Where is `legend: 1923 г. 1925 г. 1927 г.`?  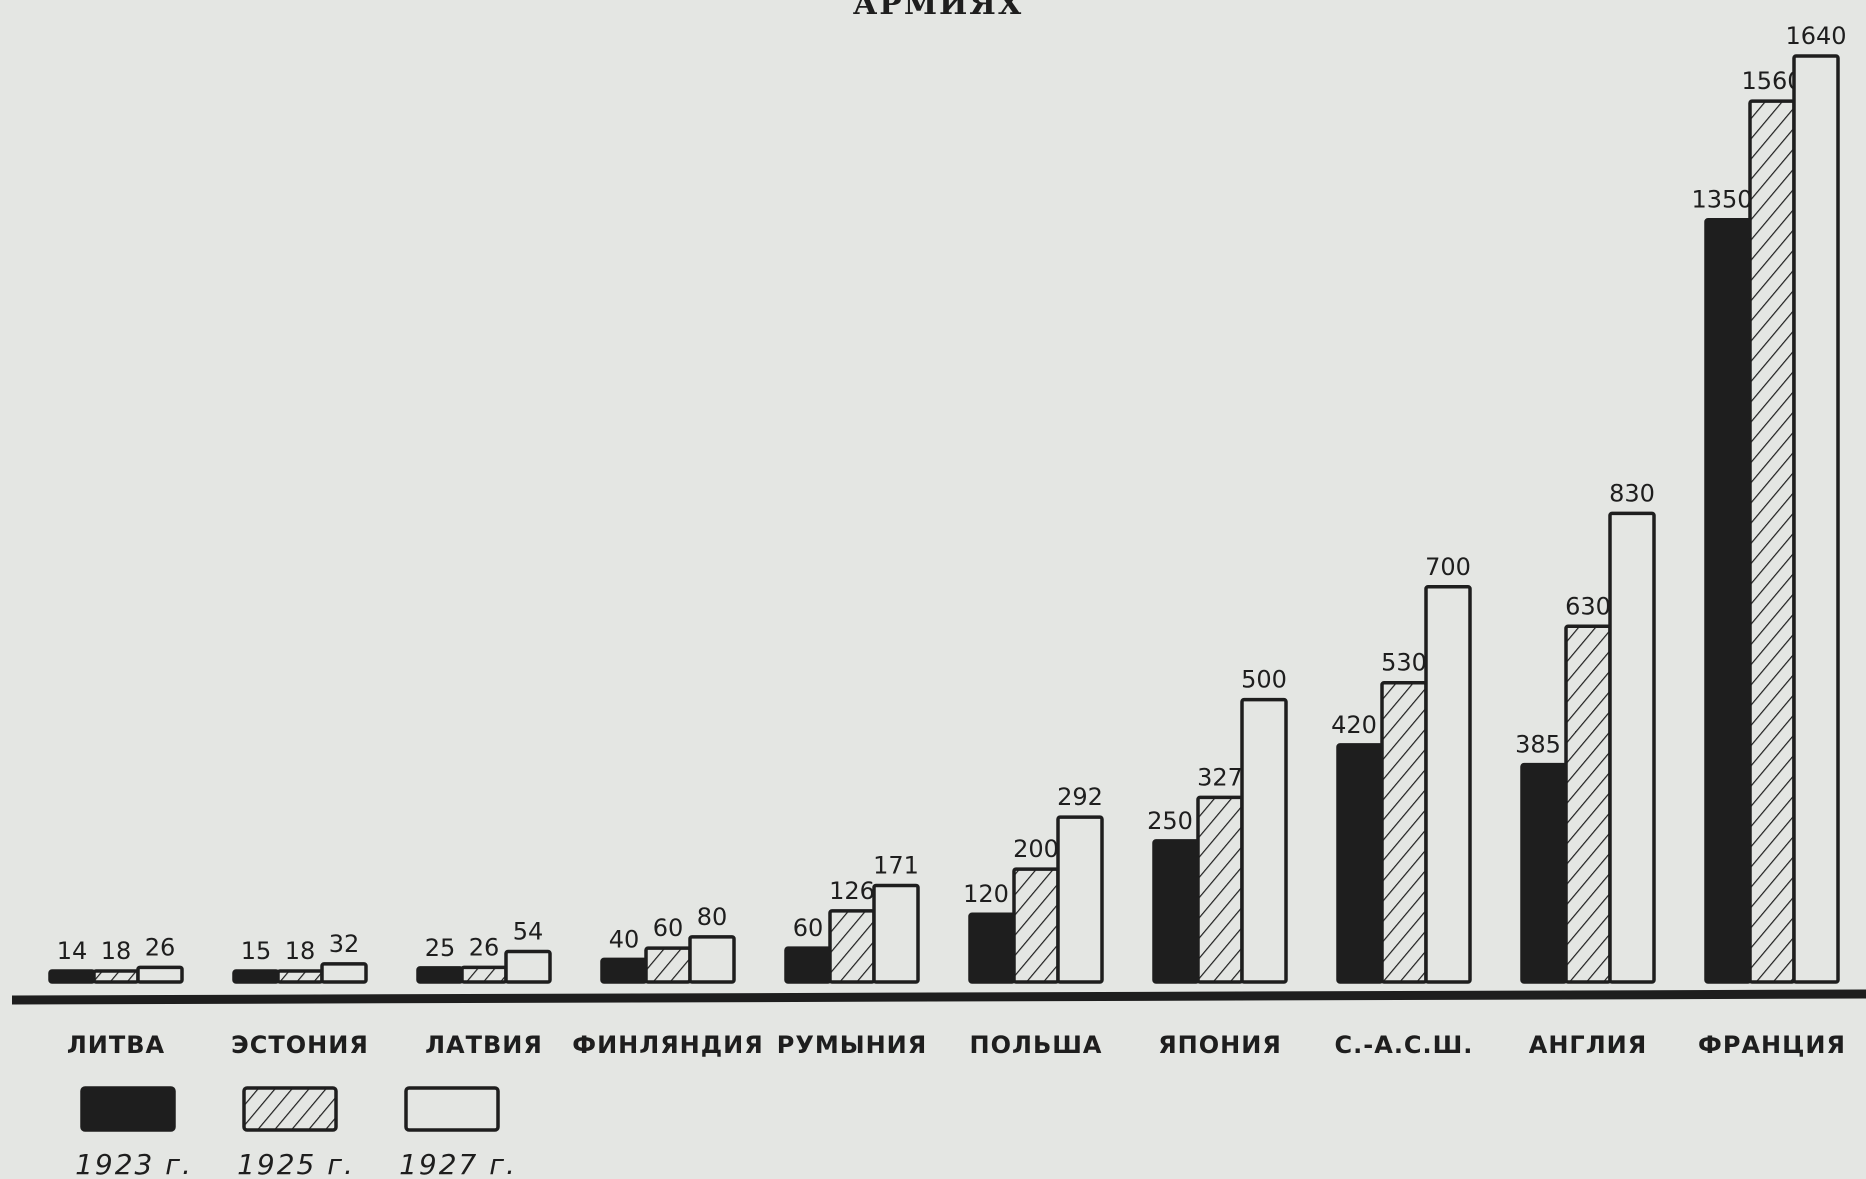 legend: 1923 г. 1925 г. 1927 г. is located at coordinates (296, 1132).